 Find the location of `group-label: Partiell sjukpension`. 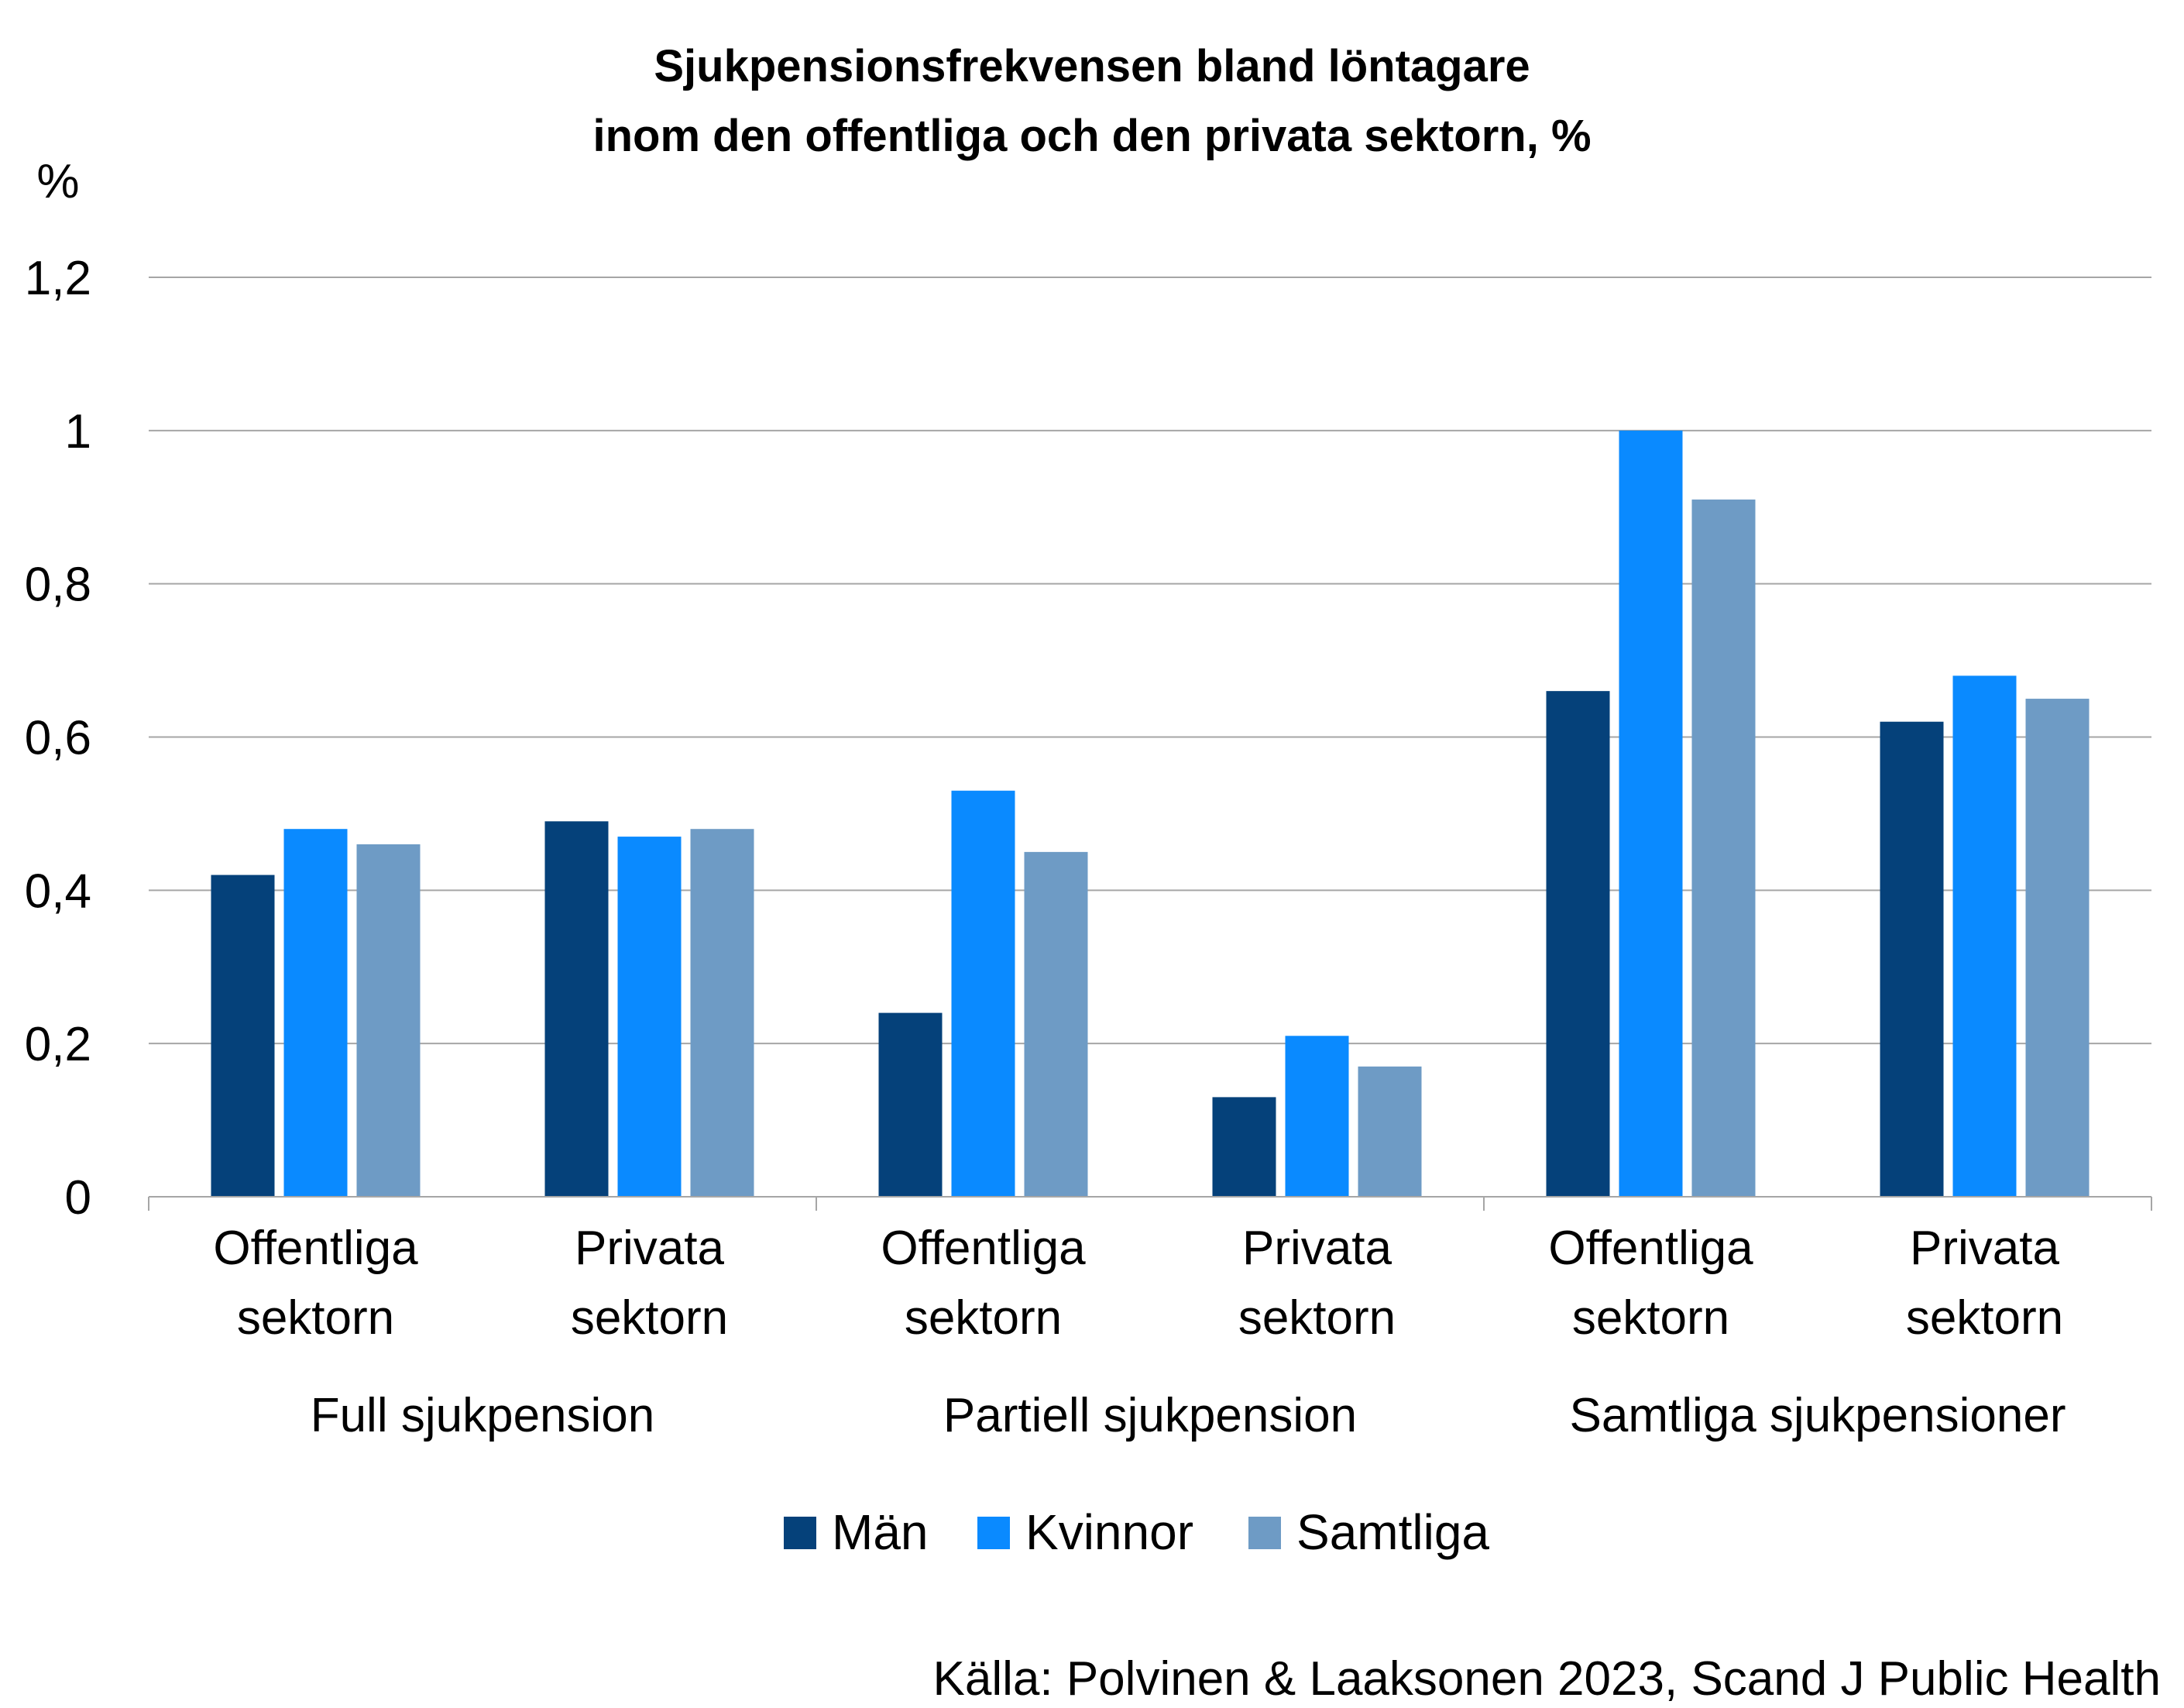

group-label: Partiell sjukpension is located at coordinates (1150, 1415).